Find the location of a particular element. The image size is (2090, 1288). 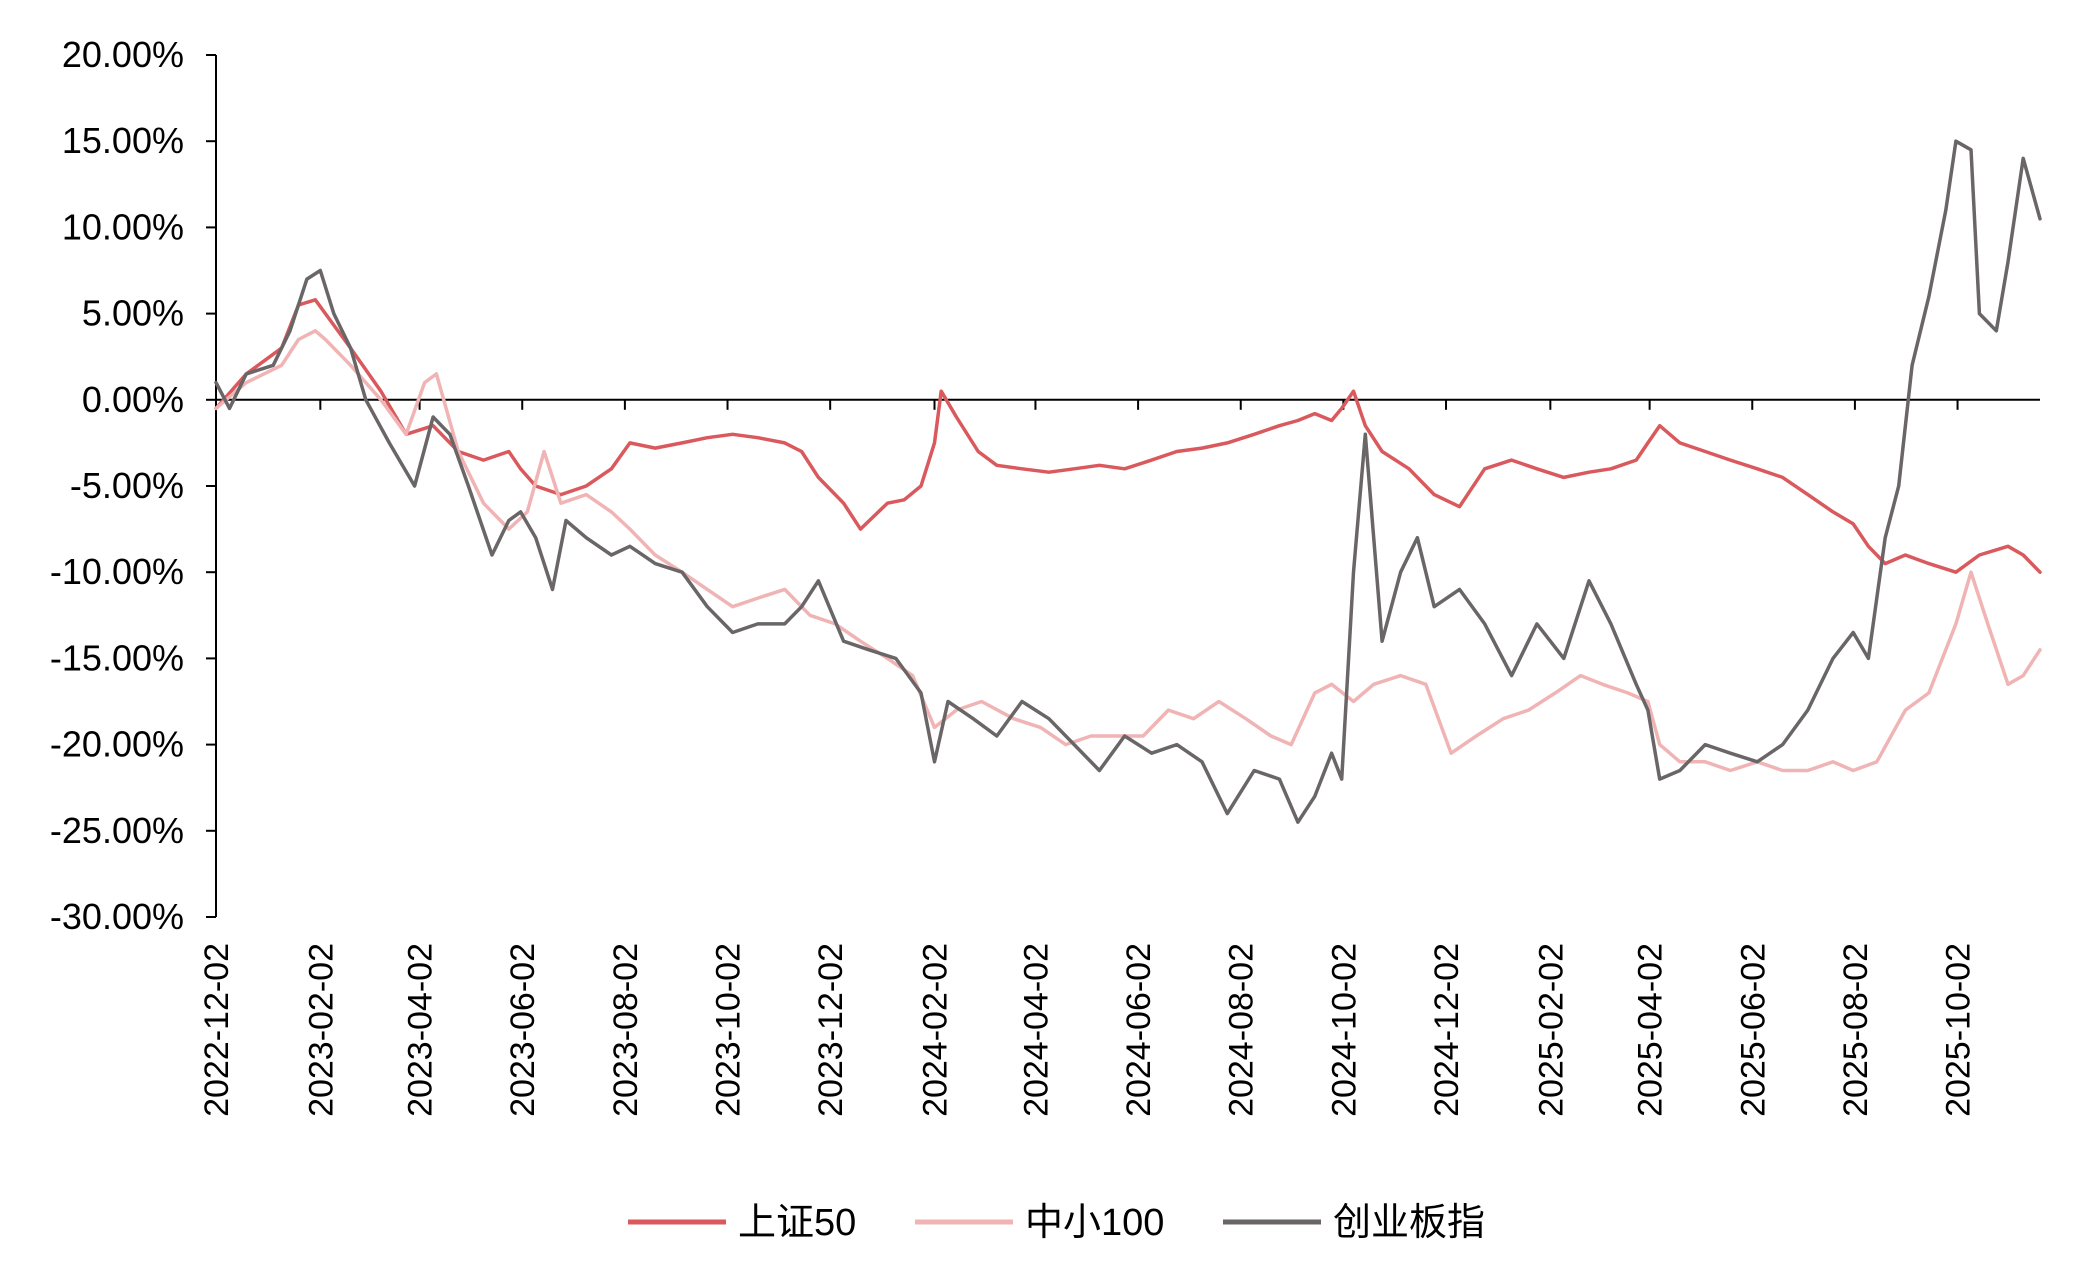

x-tick-label: 2025-04-02 is located at coordinates (1651, 1030).